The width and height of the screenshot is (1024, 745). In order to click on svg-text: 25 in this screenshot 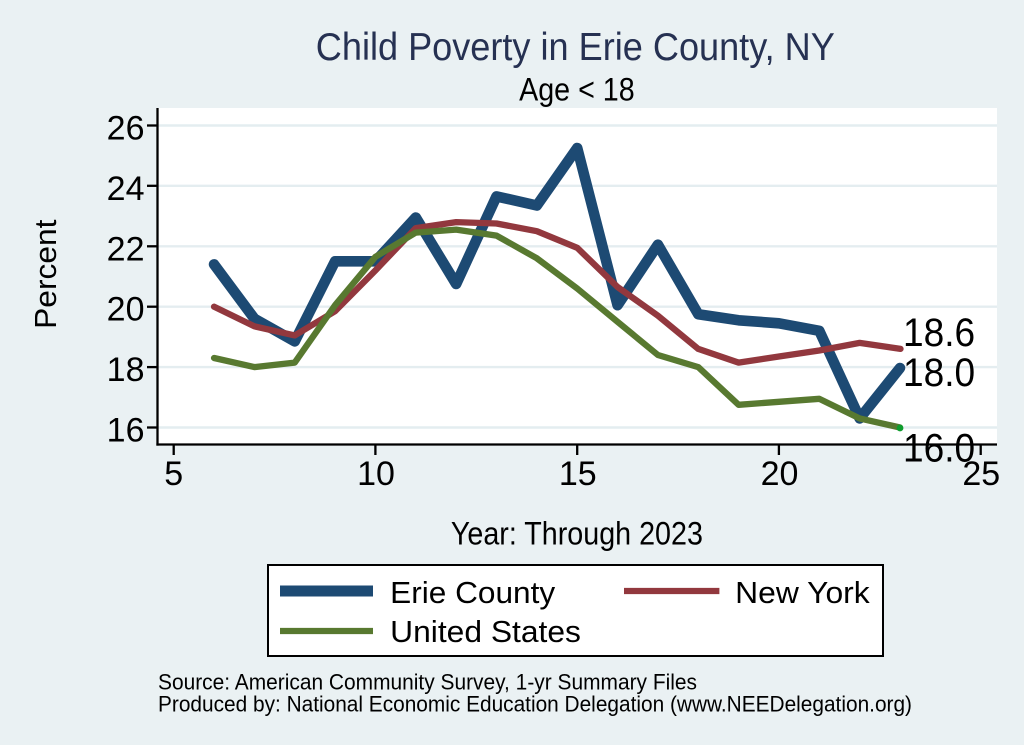, I will do `click(981, 474)`.